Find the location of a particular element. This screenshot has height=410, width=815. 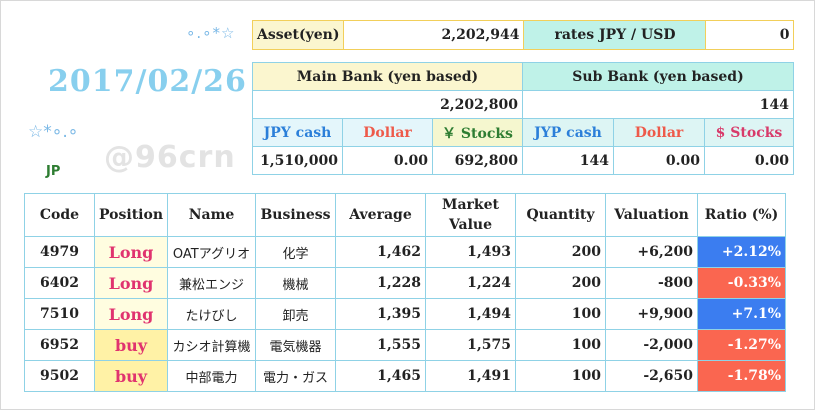

average-price: 1,395 is located at coordinates (380, 314).